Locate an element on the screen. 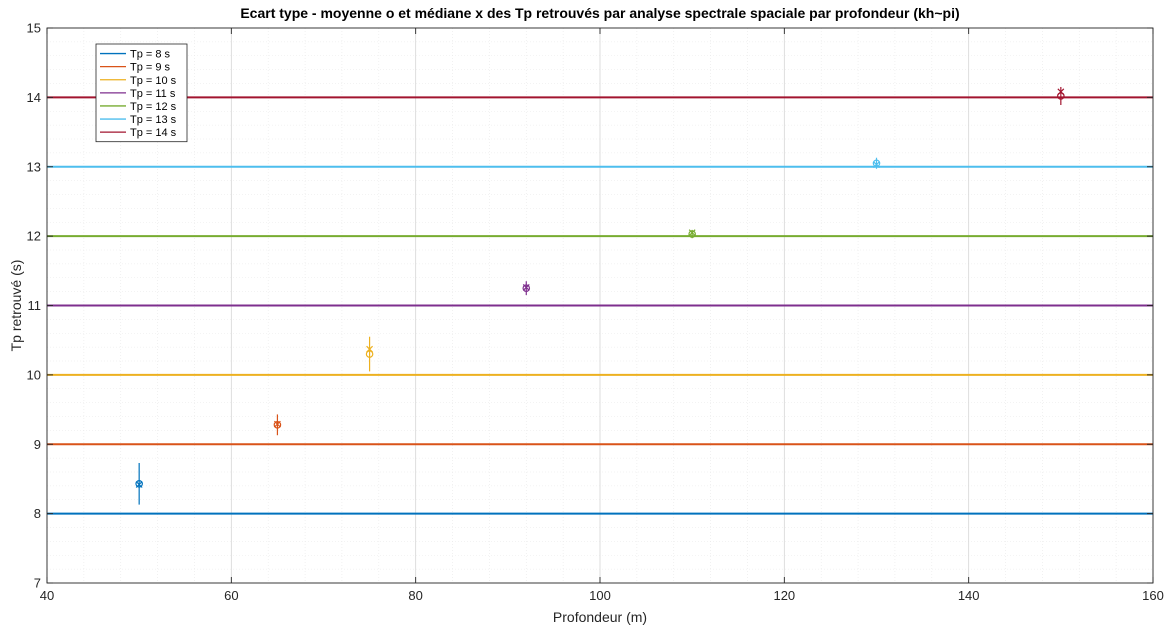 The height and width of the screenshot is (627, 1170). legend-entry-label: Tp = 10 s is located at coordinates (153, 81).